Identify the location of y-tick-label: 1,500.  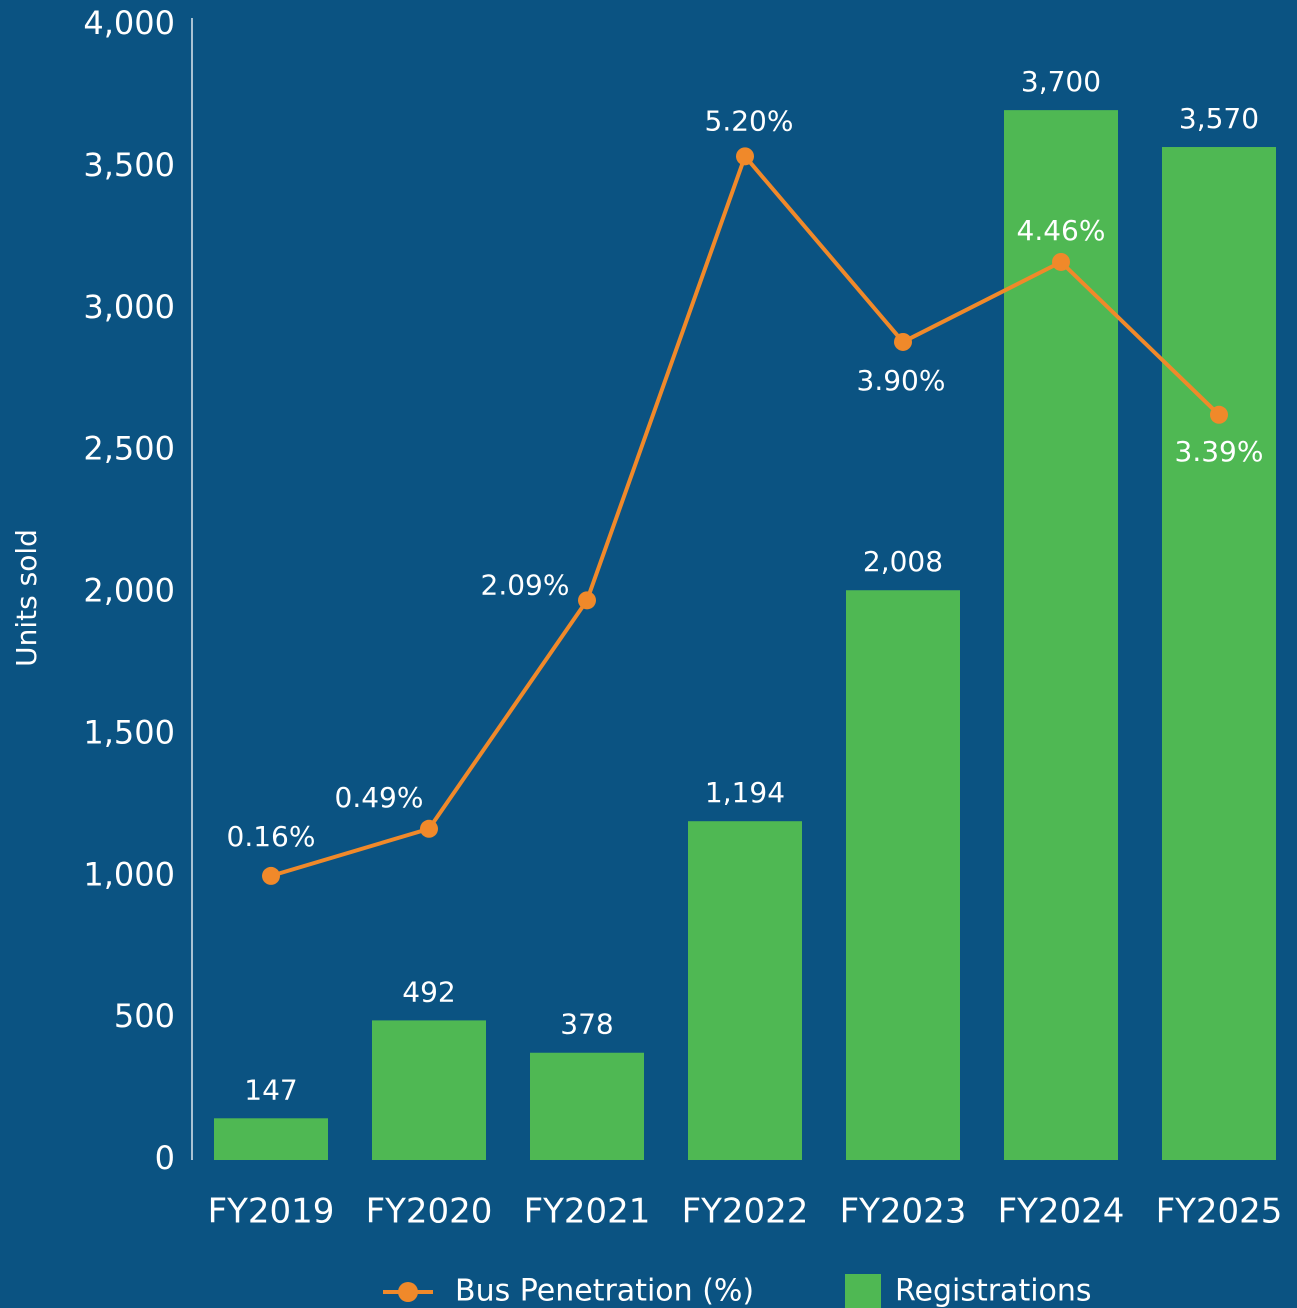
(129, 732).